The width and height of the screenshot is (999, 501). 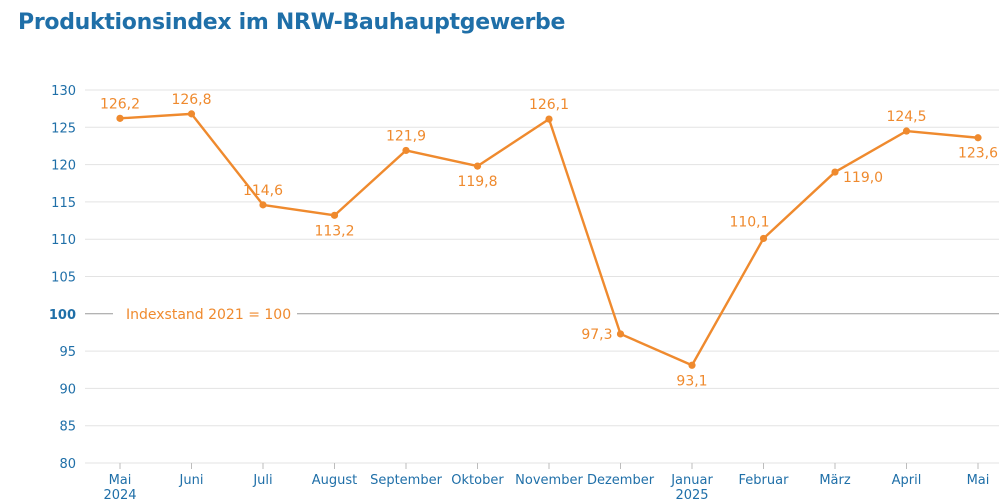 What do you see at coordinates (406, 480) in the screenshot?
I see `x-tick-label: September` at bounding box center [406, 480].